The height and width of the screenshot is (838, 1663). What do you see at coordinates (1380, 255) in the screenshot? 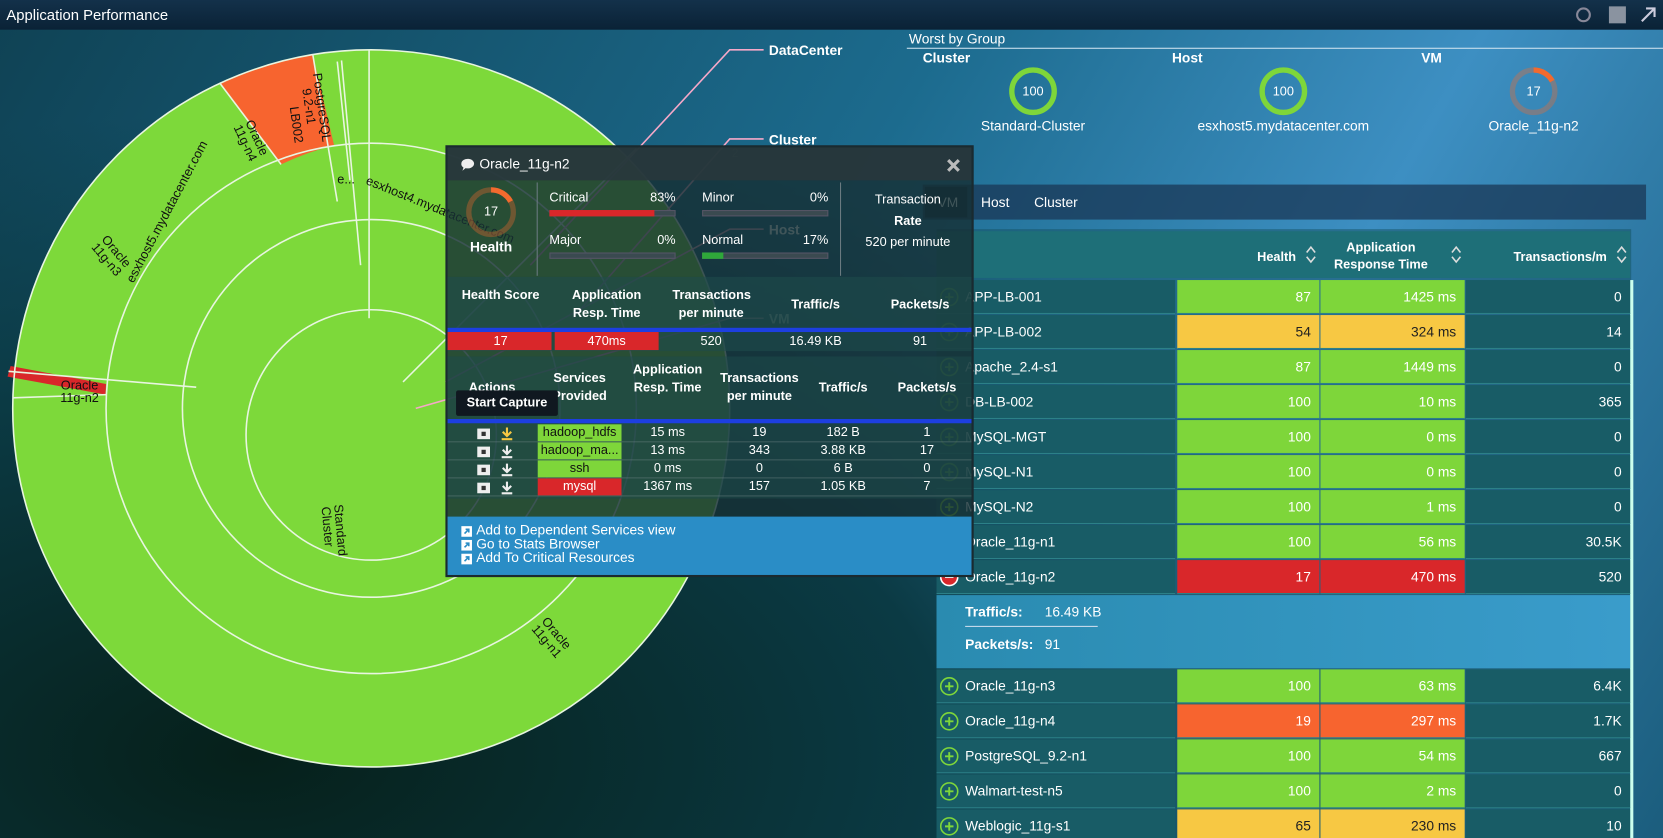
I see `column-header: Application Response Time` at bounding box center [1380, 255].